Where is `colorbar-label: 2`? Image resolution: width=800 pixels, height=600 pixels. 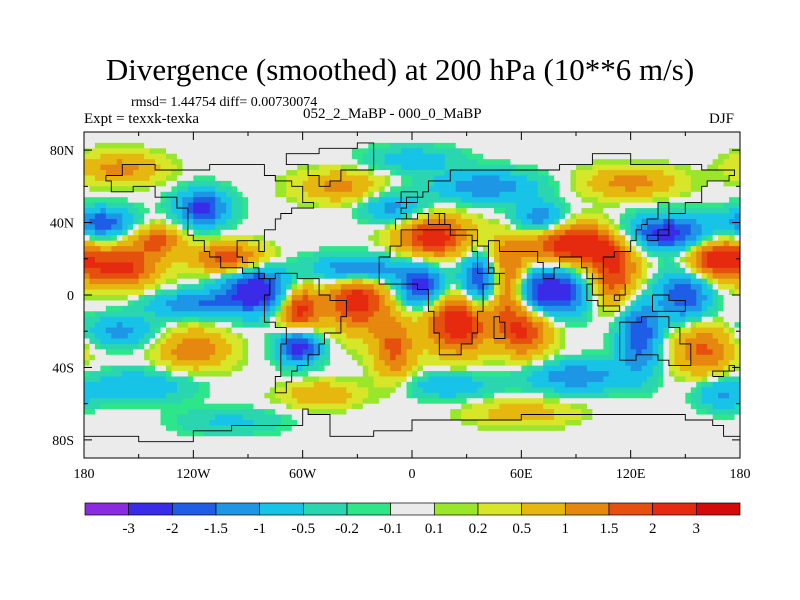
colorbar-label: 2 is located at coordinates (653, 529).